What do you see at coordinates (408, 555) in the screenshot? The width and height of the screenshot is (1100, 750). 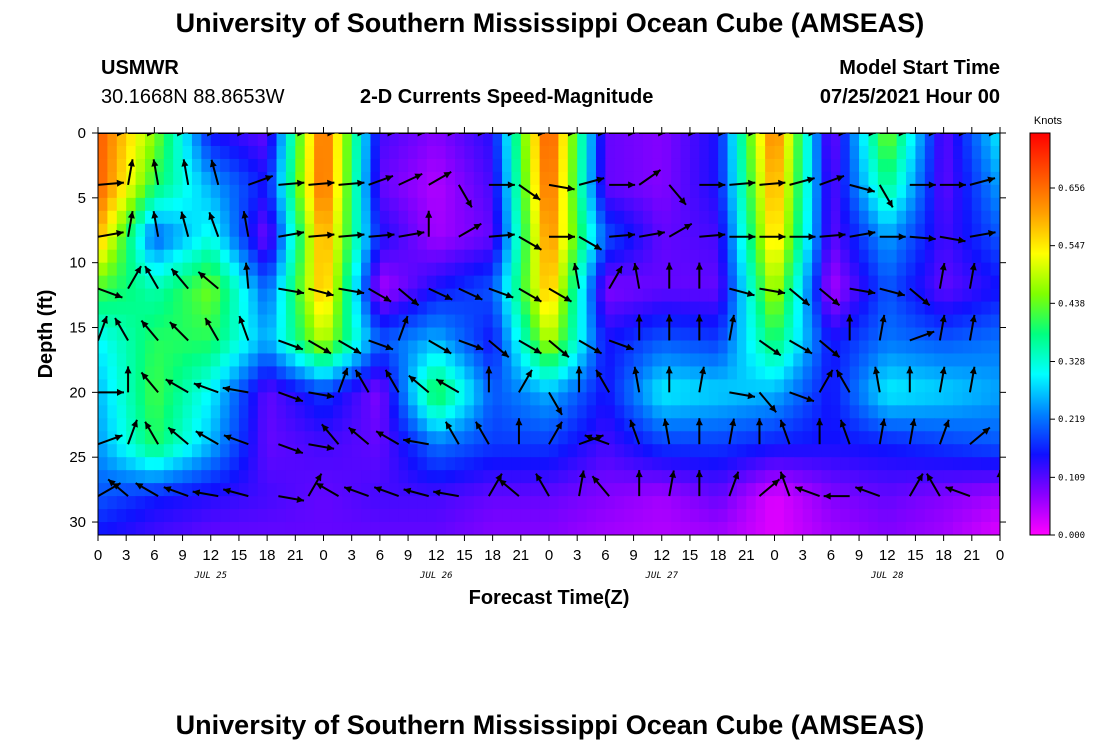 I see `x-tick-label: 9` at bounding box center [408, 555].